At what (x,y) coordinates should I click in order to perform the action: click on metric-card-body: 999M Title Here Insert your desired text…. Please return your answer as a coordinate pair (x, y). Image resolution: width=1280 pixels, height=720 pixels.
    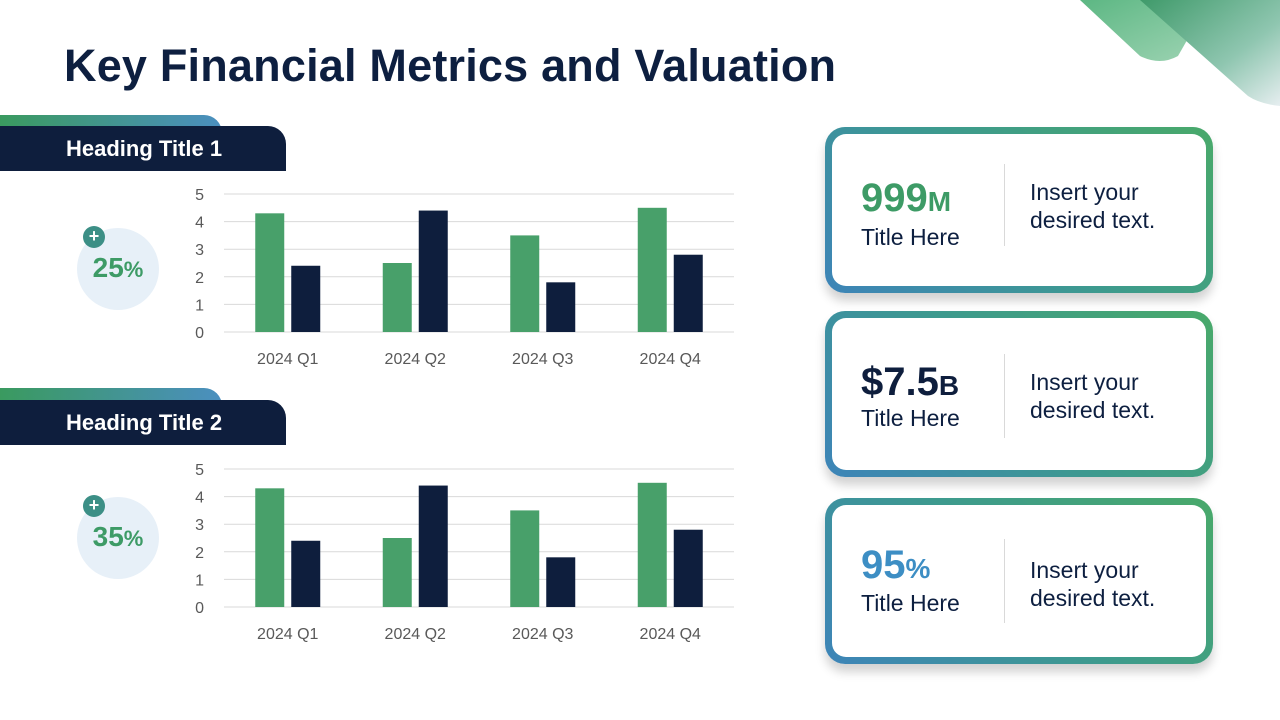
    Looking at the image, I should click on (1019, 210).